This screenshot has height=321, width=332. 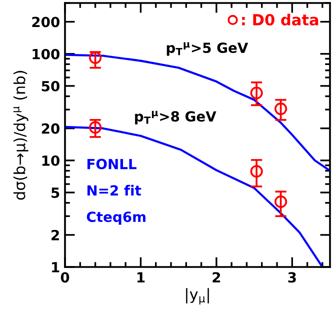 I want to click on annotation: p$_{T}$$^{μ}$>8 GeV, so click(x=175, y=117).